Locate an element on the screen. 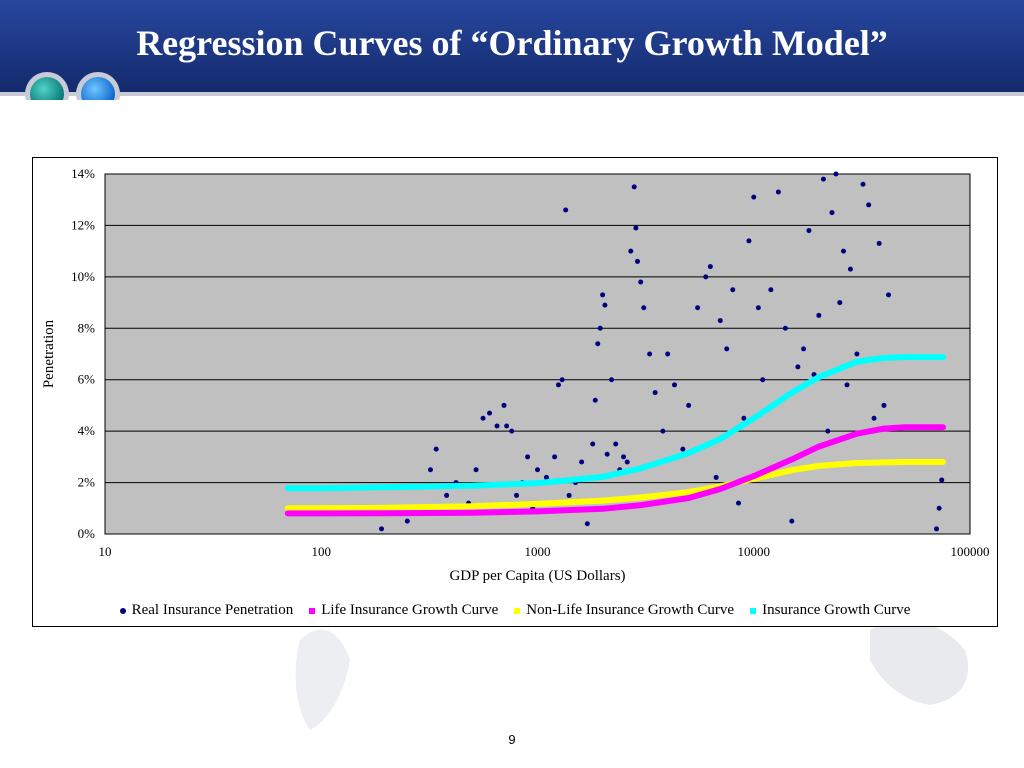 The height and width of the screenshot is (768, 1024). legend-item: Life Insurance Growth Curve is located at coordinates (403, 610).